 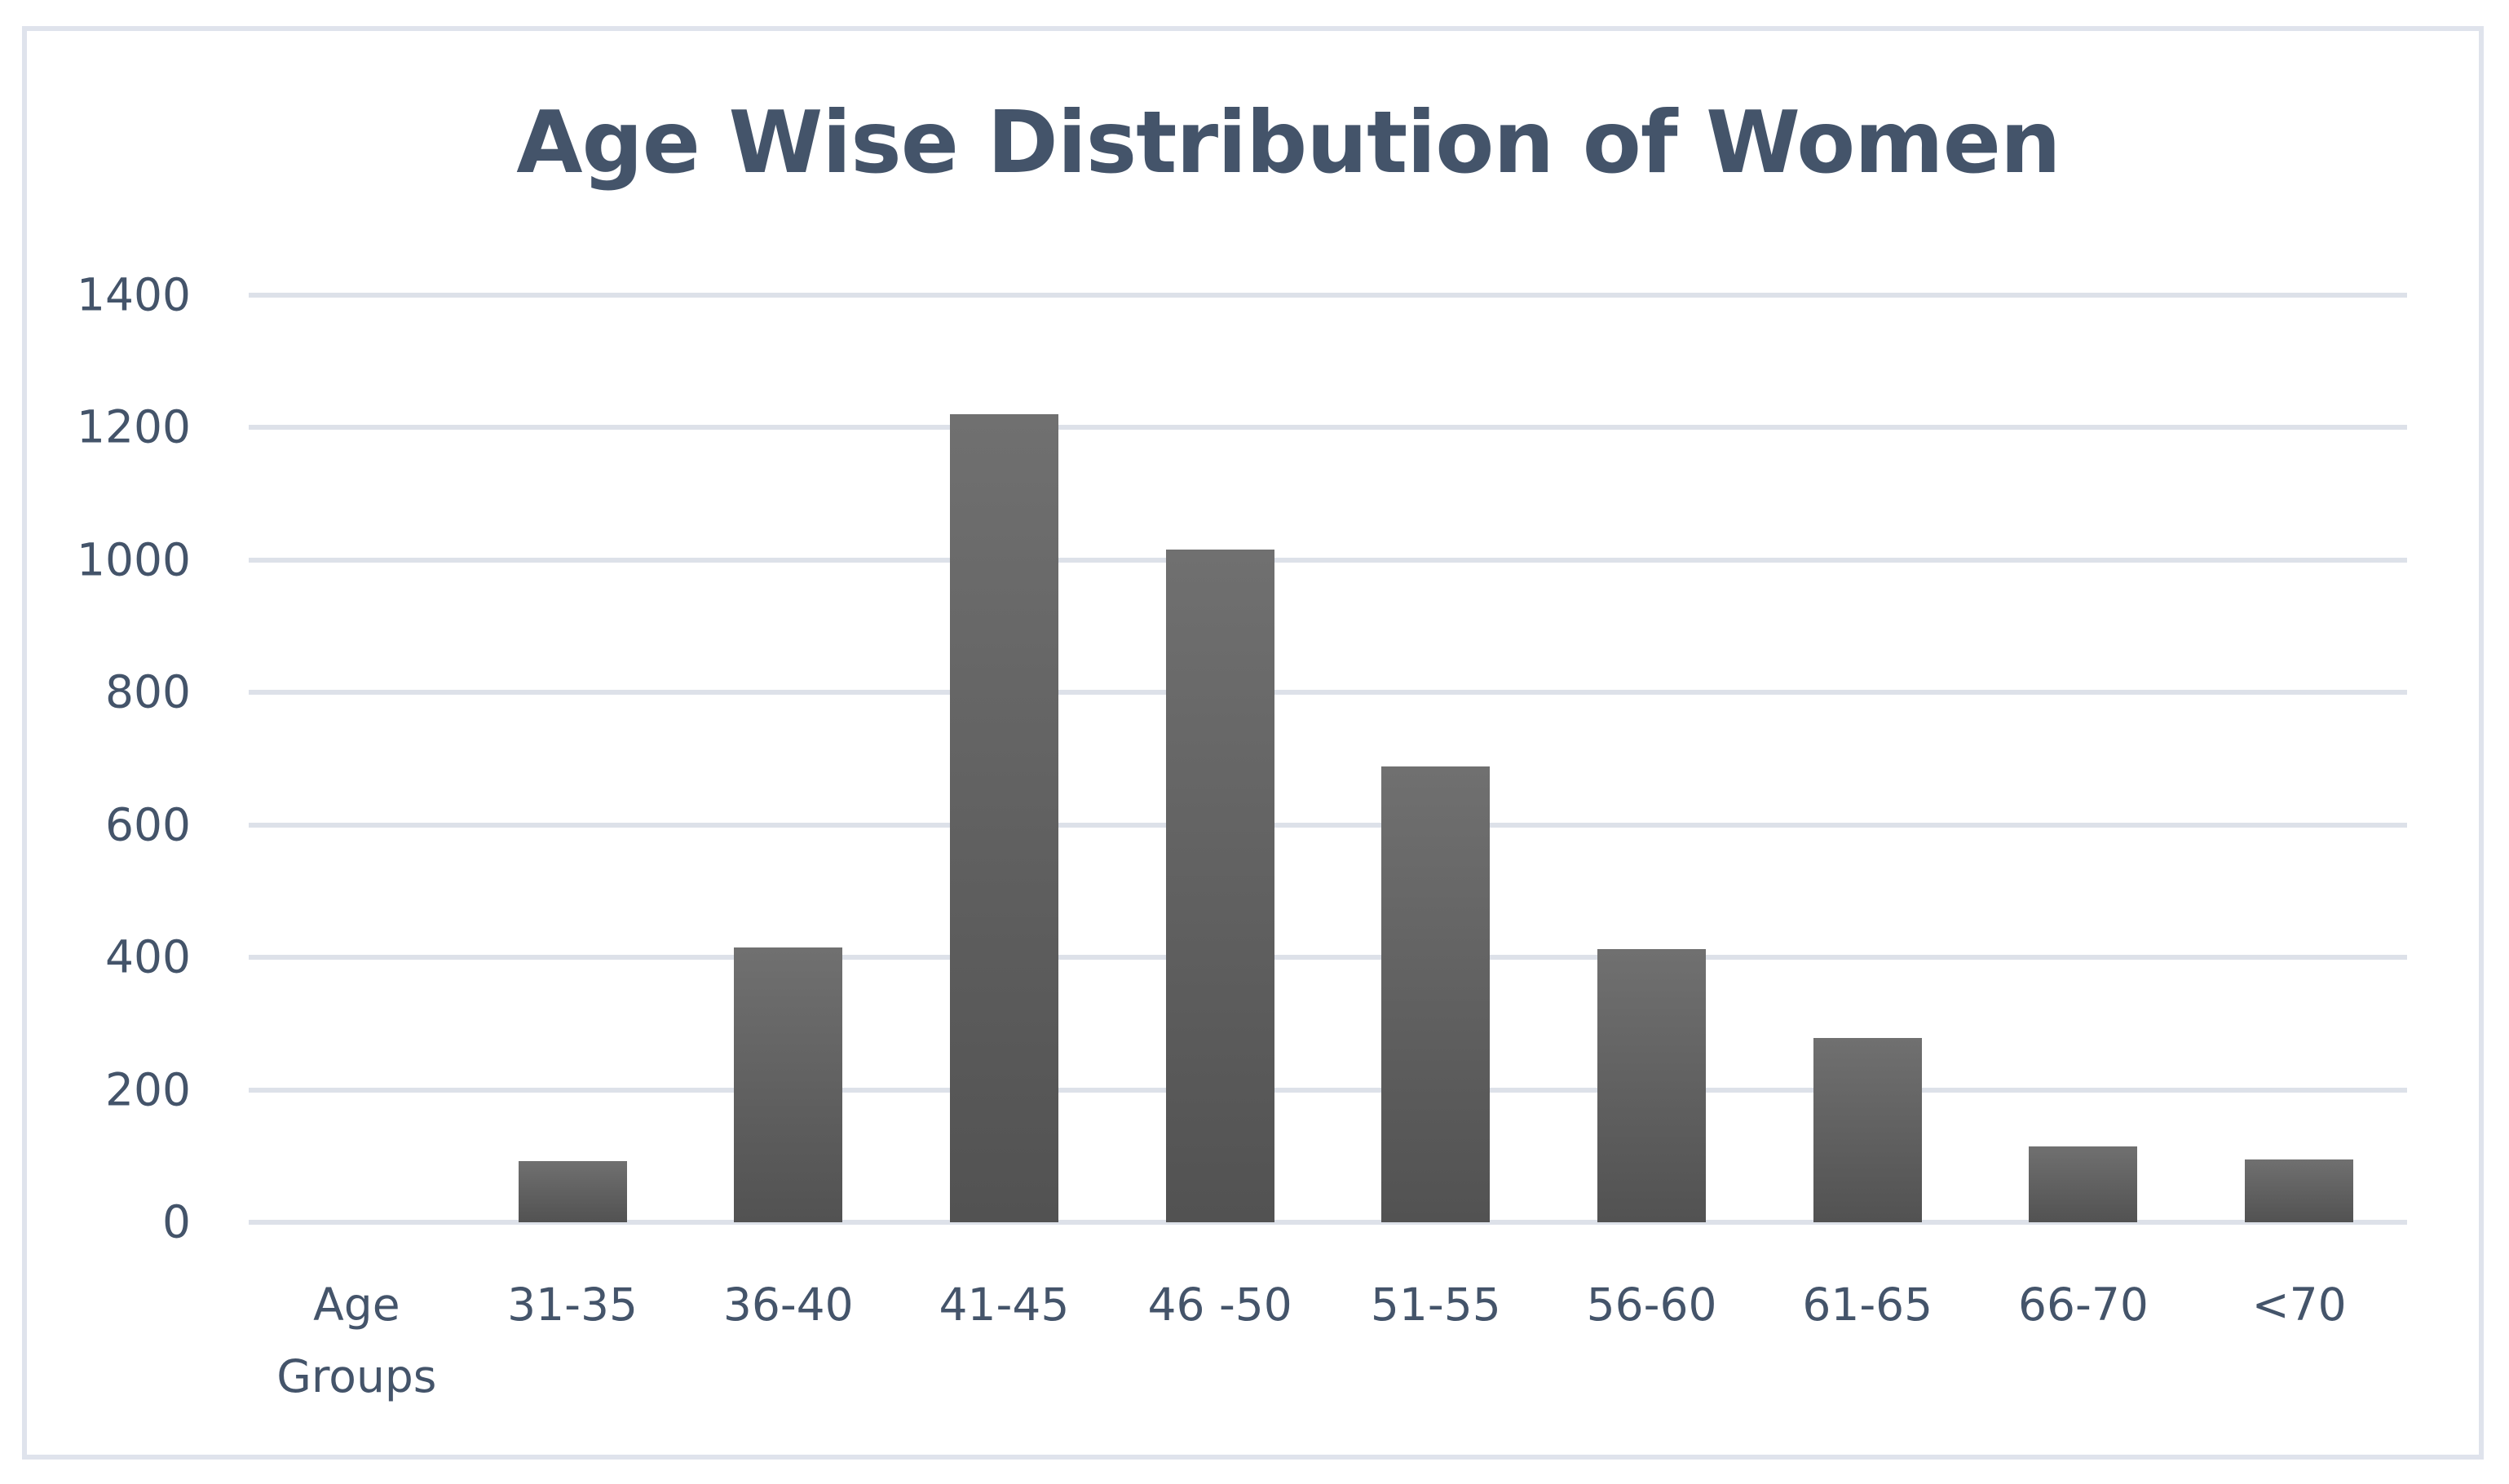 What do you see at coordinates (148, 1089) in the screenshot?
I see `y-tick-label-200: 200` at bounding box center [148, 1089].